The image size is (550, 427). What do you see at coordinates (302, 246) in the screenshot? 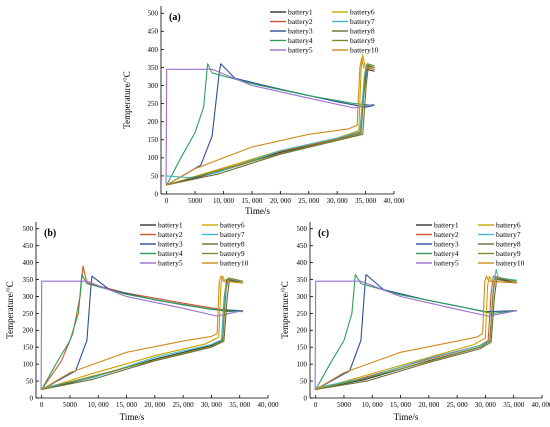
I see `y-tick-label: 450` at bounding box center [302, 246].